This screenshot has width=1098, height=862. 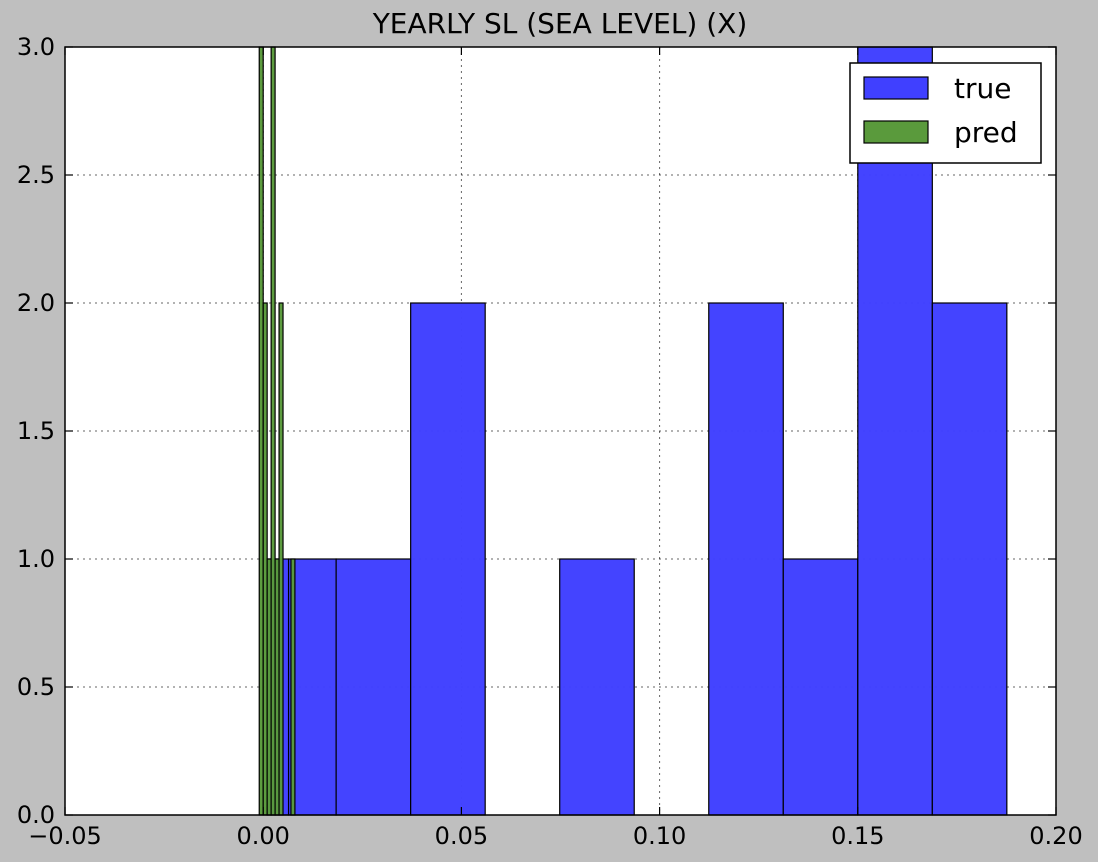 What do you see at coordinates (945, 113) in the screenshot?
I see `legend: true pred` at bounding box center [945, 113].